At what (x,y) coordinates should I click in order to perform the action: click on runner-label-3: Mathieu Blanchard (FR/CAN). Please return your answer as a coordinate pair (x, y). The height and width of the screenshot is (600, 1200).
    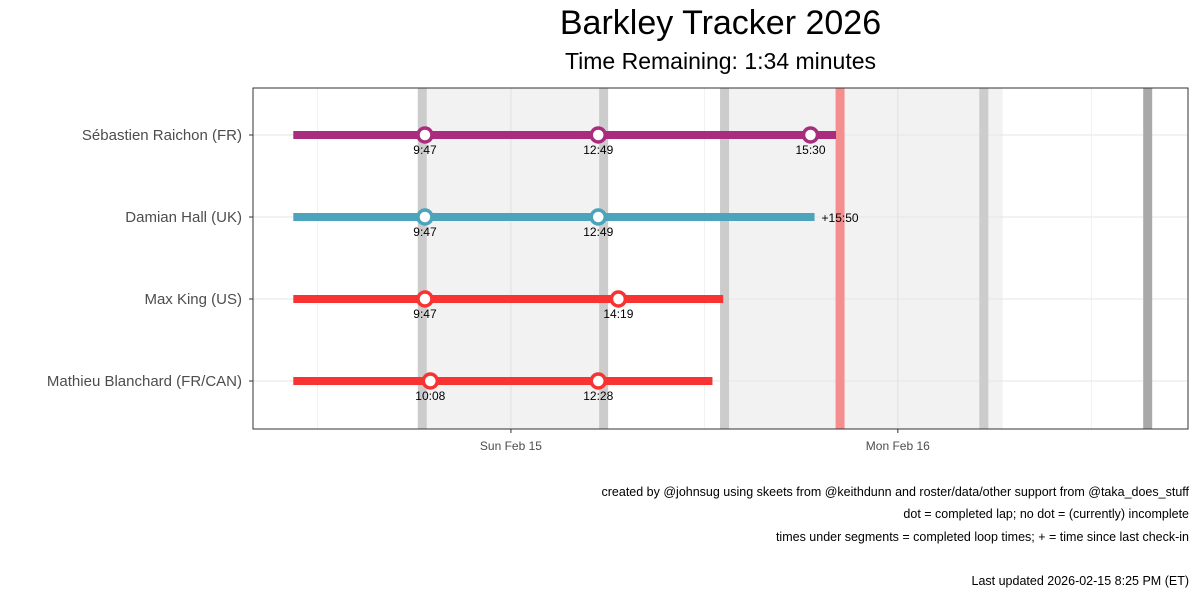
    Looking at the image, I should click on (144, 381).